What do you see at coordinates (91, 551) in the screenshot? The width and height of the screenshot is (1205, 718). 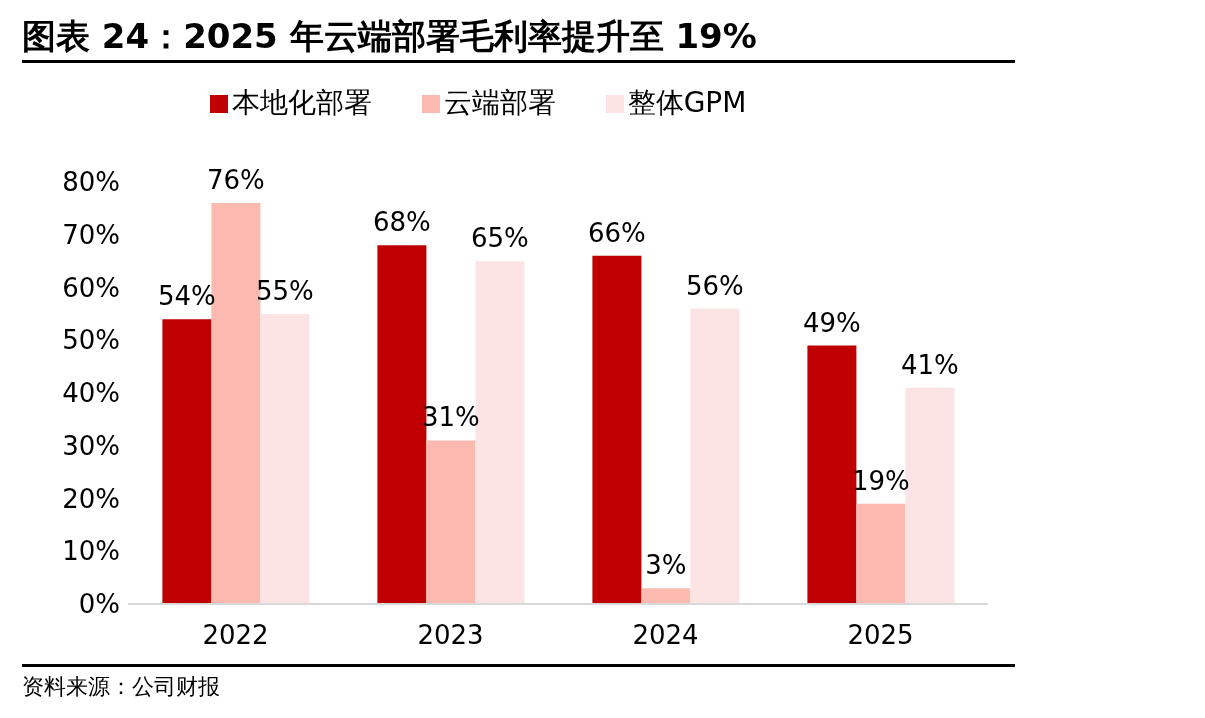 I see `y-tick-label: 10%` at bounding box center [91, 551].